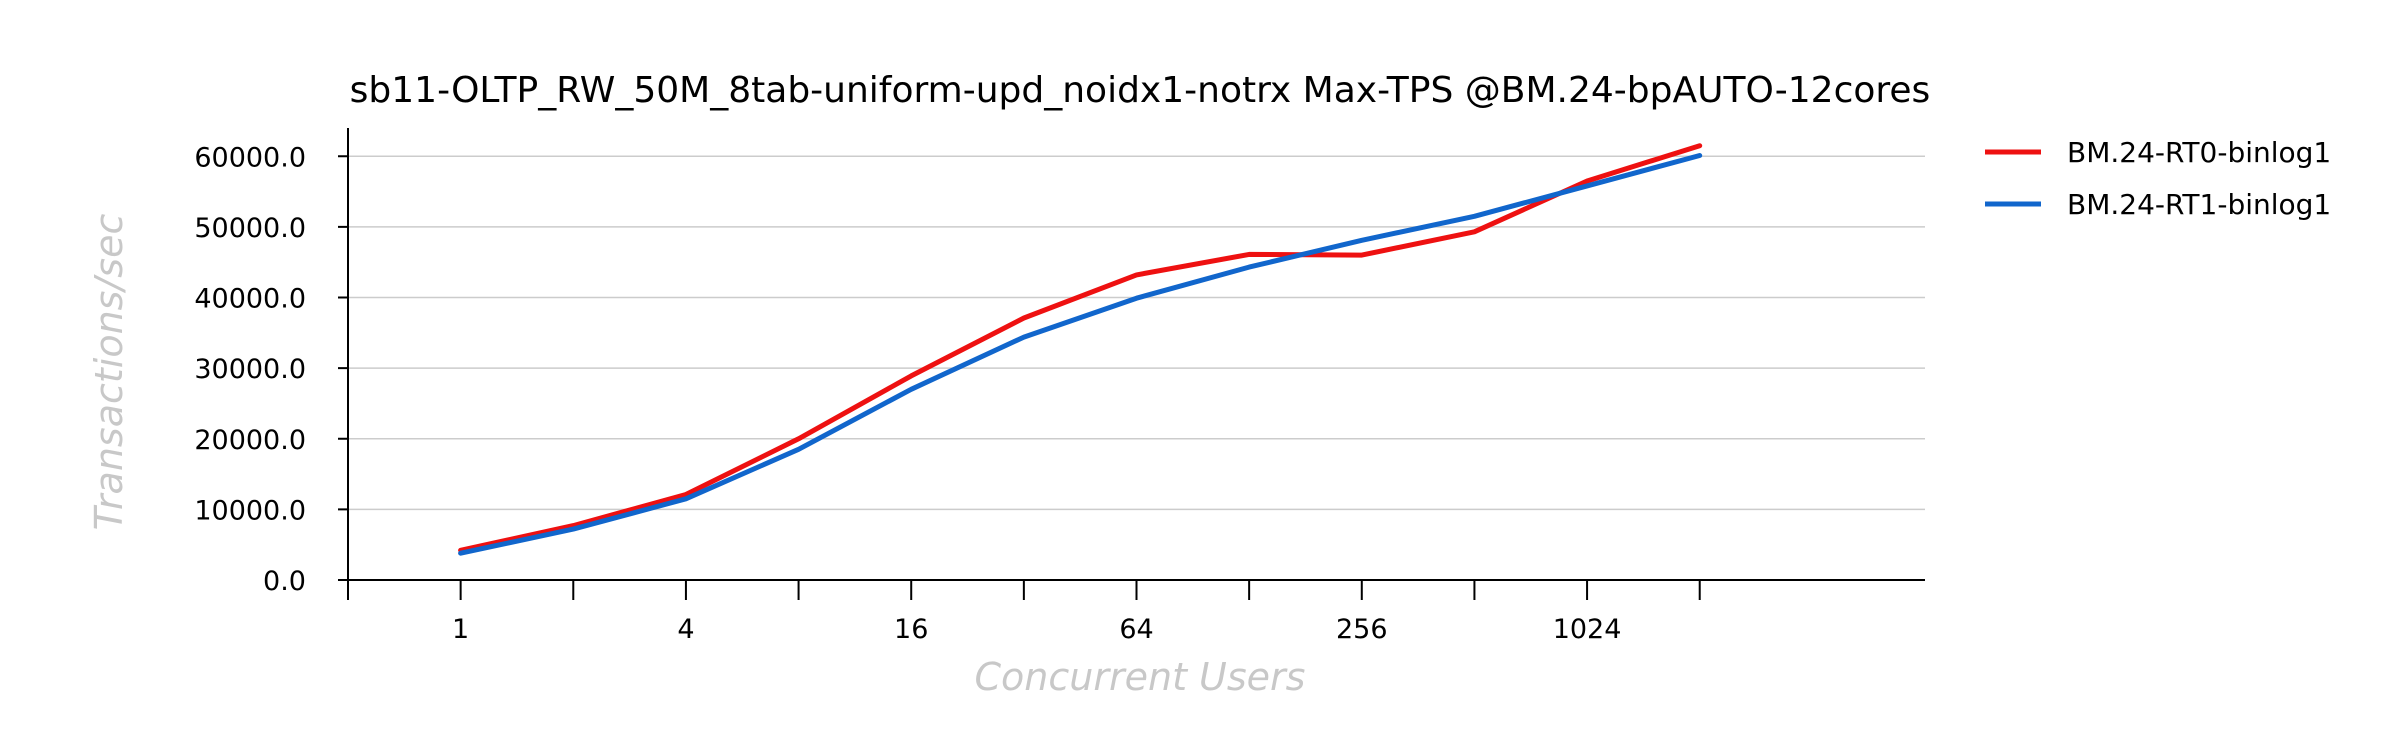 The height and width of the screenshot is (748, 2400). Describe the element at coordinates (2158, 178) in the screenshot. I see `legend: BM.24-RT0-binlog1 BM.24-RT1-binlog1` at that location.